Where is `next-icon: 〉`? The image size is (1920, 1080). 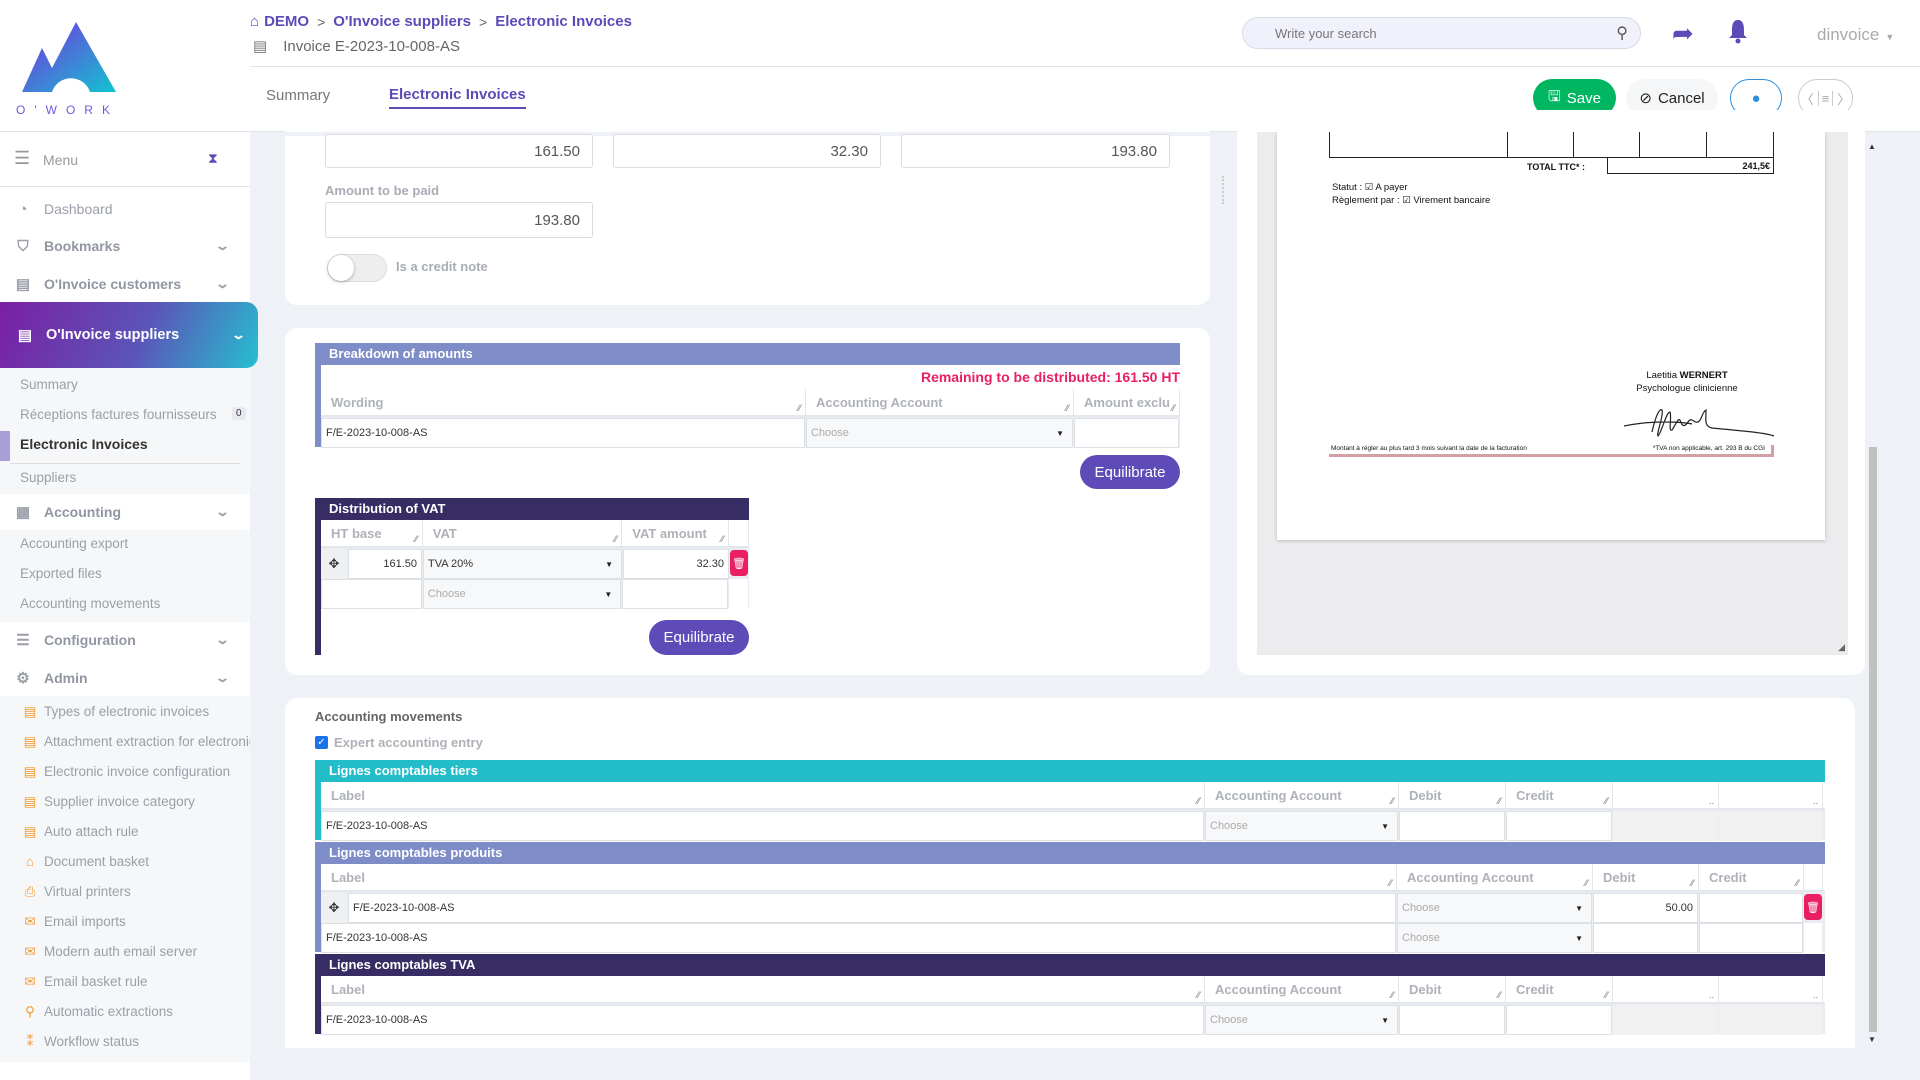 next-icon: 〉 is located at coordinates (1844, 99).